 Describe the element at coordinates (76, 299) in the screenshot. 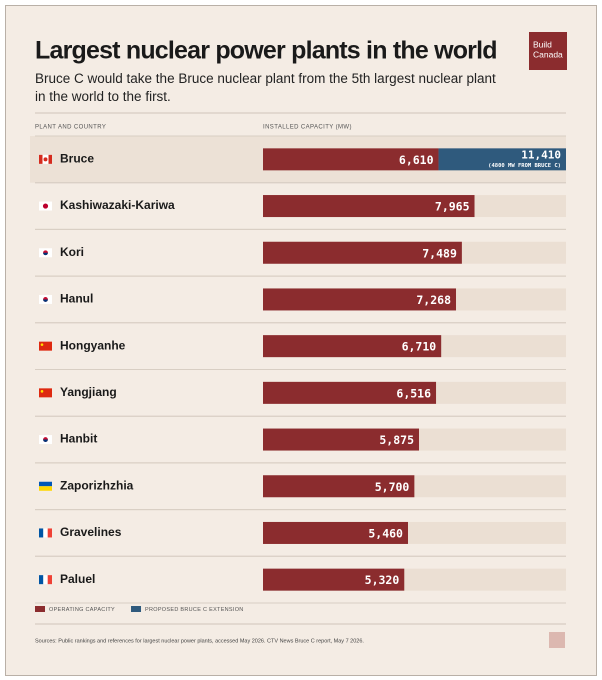

I see `category-label: Hanul` at that location.